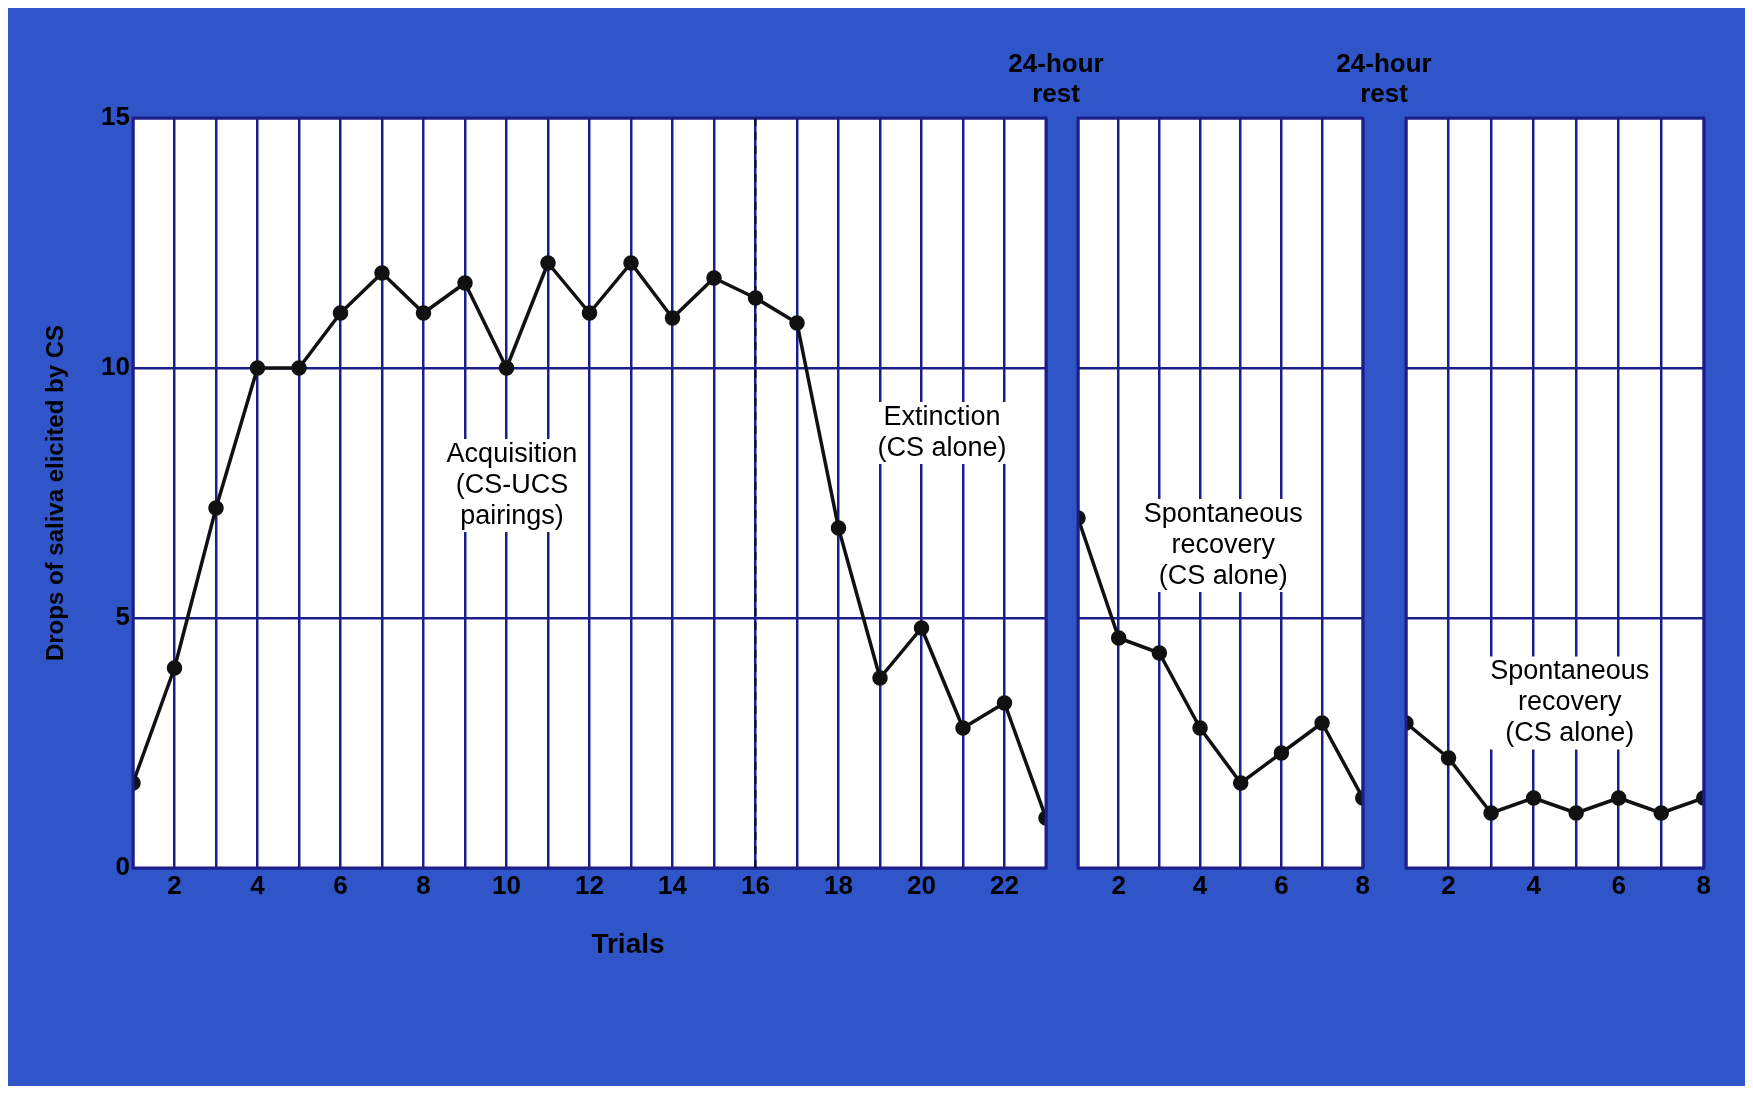  What do you see at coordinates (755, 884) in the screenshot?
I see `x-tick-label: 16` at bounding box center [755, 884].